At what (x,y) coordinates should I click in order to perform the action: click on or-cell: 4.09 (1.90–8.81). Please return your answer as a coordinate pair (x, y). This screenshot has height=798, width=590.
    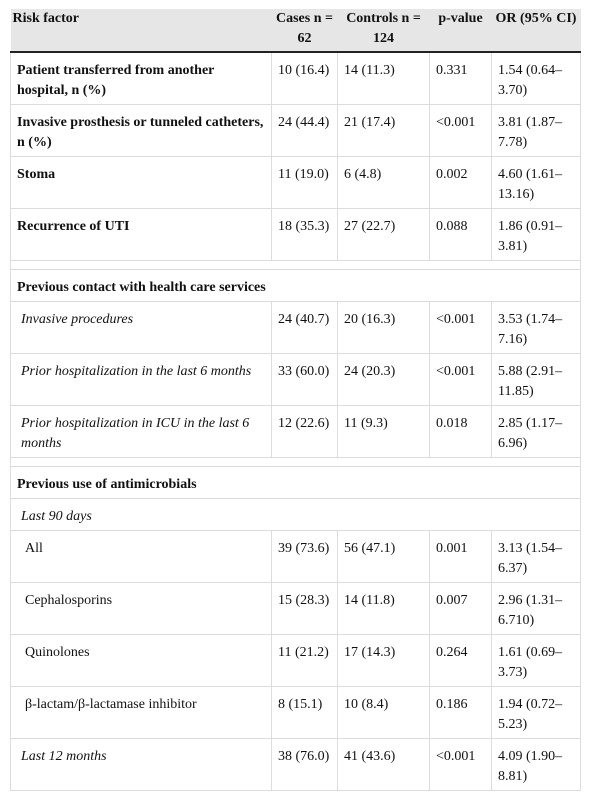
    Looking at the image, I should click on (536, 764).